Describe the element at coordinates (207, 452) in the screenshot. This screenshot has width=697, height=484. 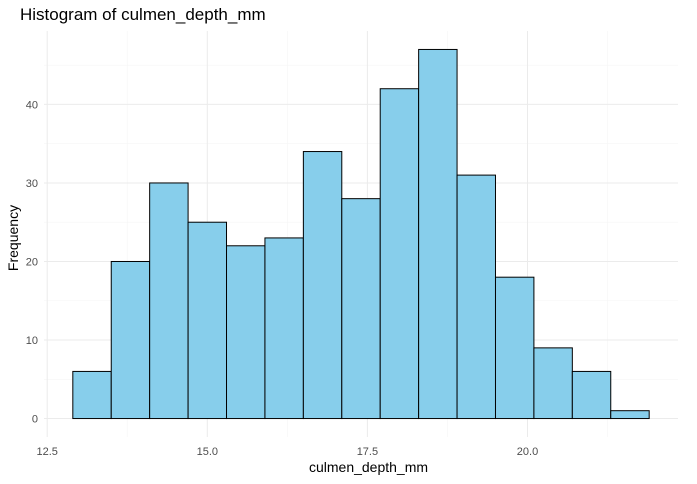
I see `x-tick-label: 15.0` at that location.